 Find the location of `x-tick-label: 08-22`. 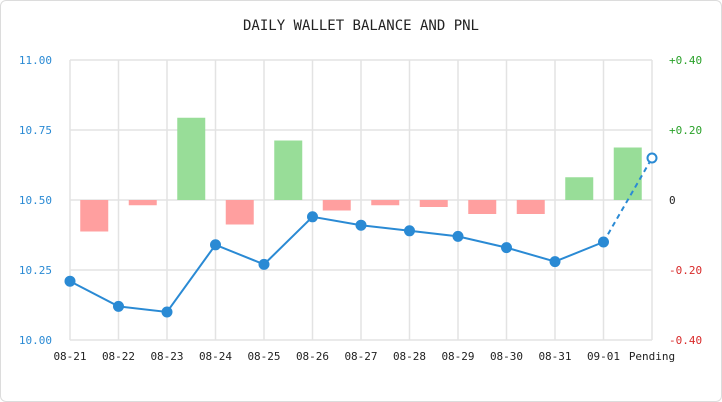

x-tick-label: 08-22 is located at coordinates (118, 356).